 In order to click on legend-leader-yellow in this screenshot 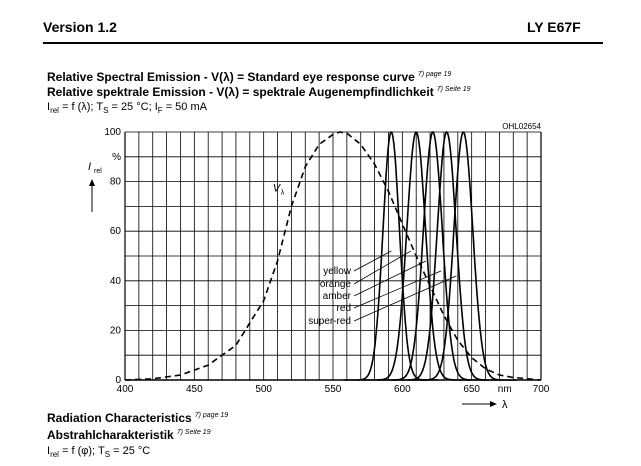, I will do `click(372, 261)`.